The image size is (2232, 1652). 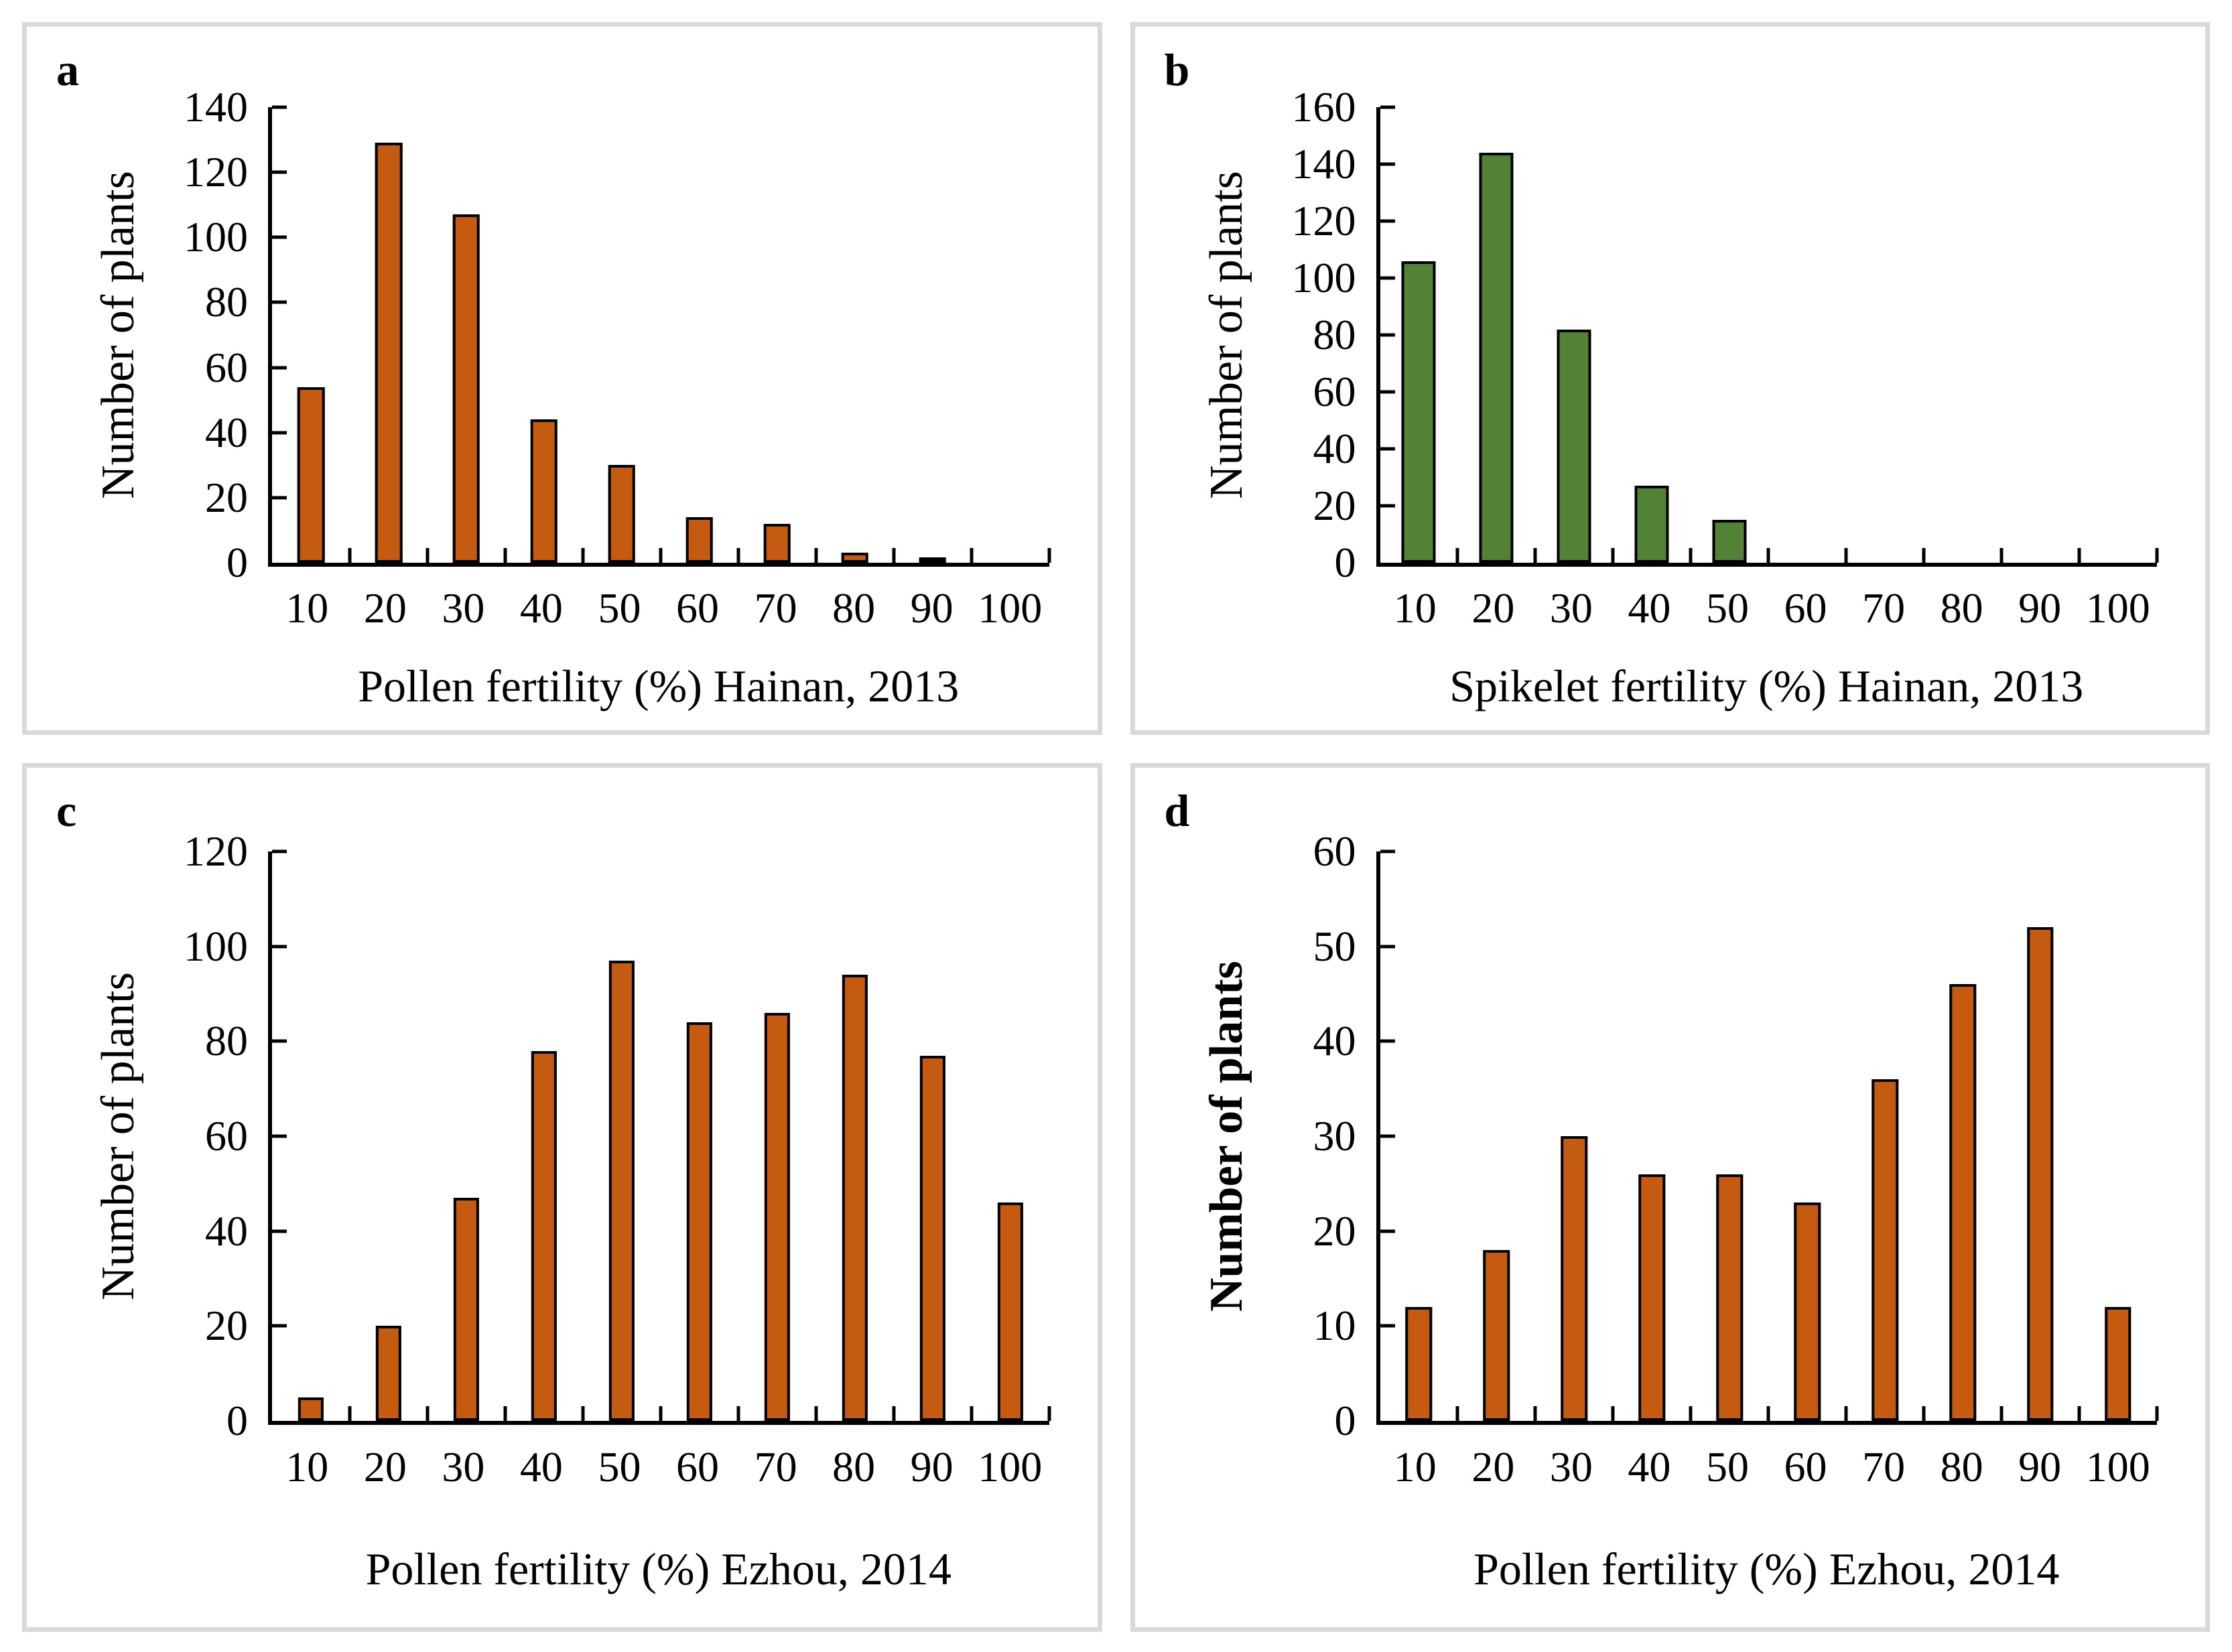 I want to click on y-axis-tick-labels: 0 20 40 60 80 100 120 140, so click(x=181, y=335).